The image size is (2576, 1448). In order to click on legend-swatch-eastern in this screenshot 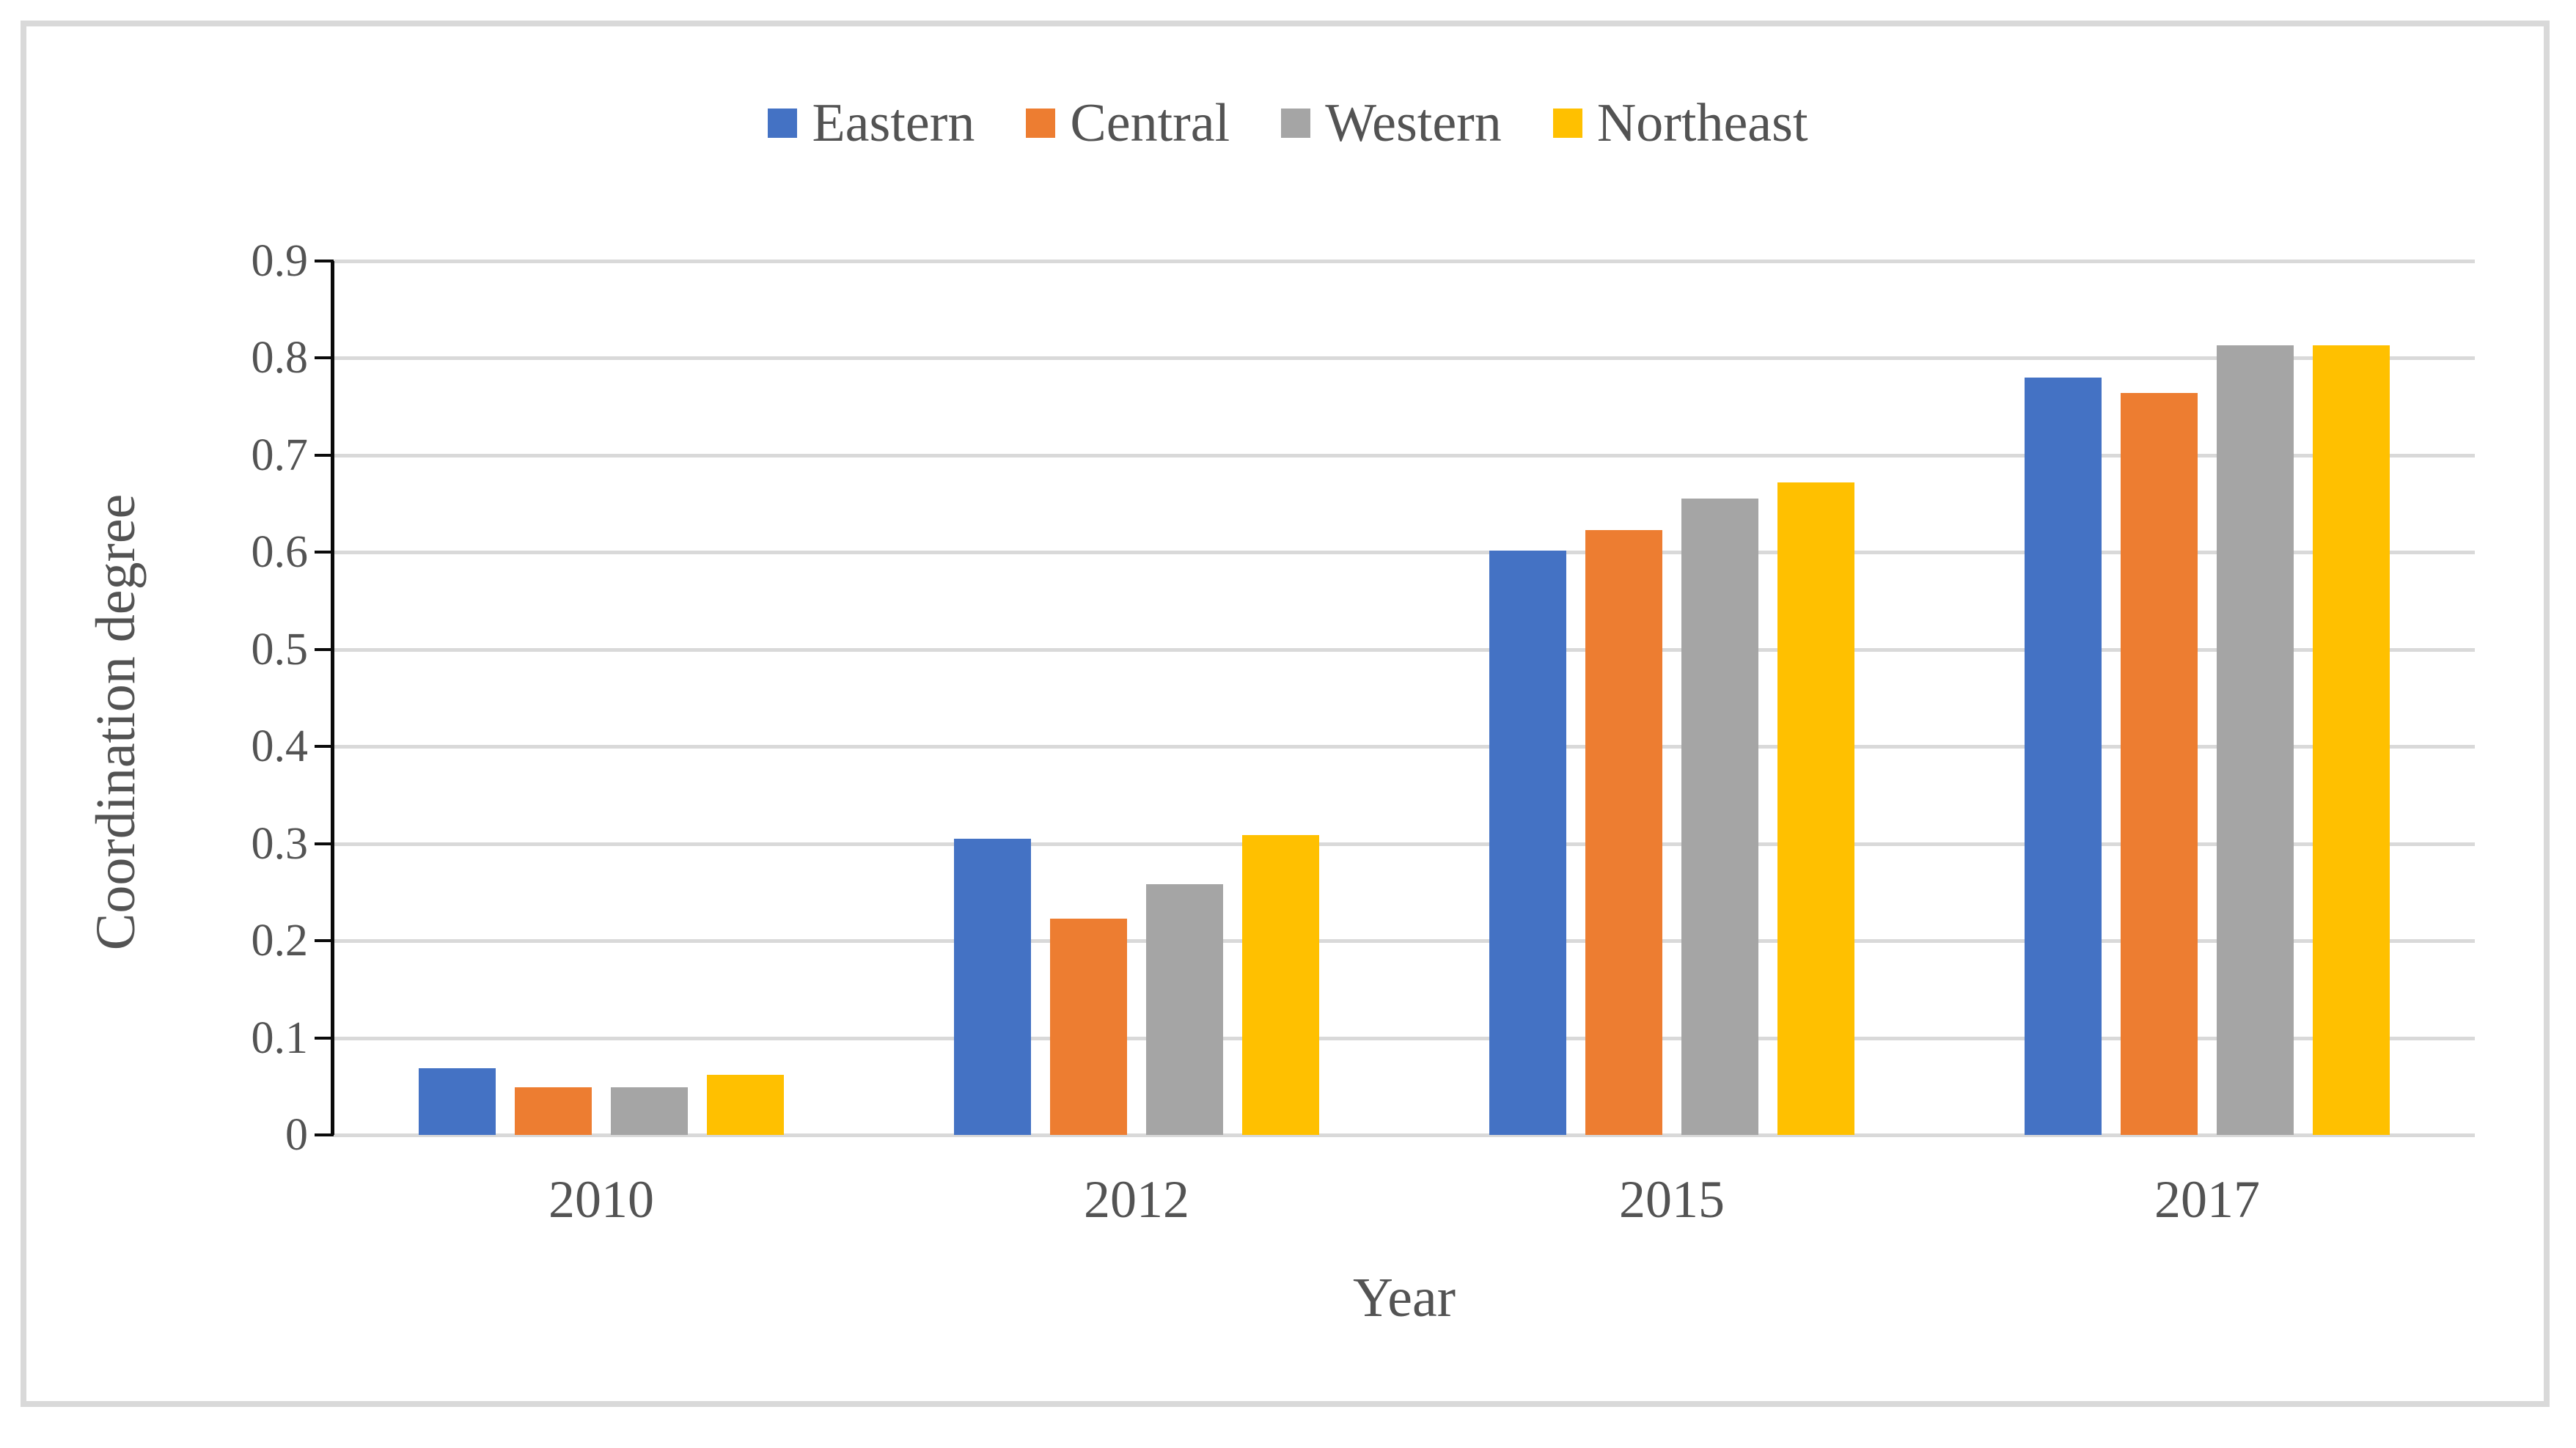, I will do `click(783, 123)`.